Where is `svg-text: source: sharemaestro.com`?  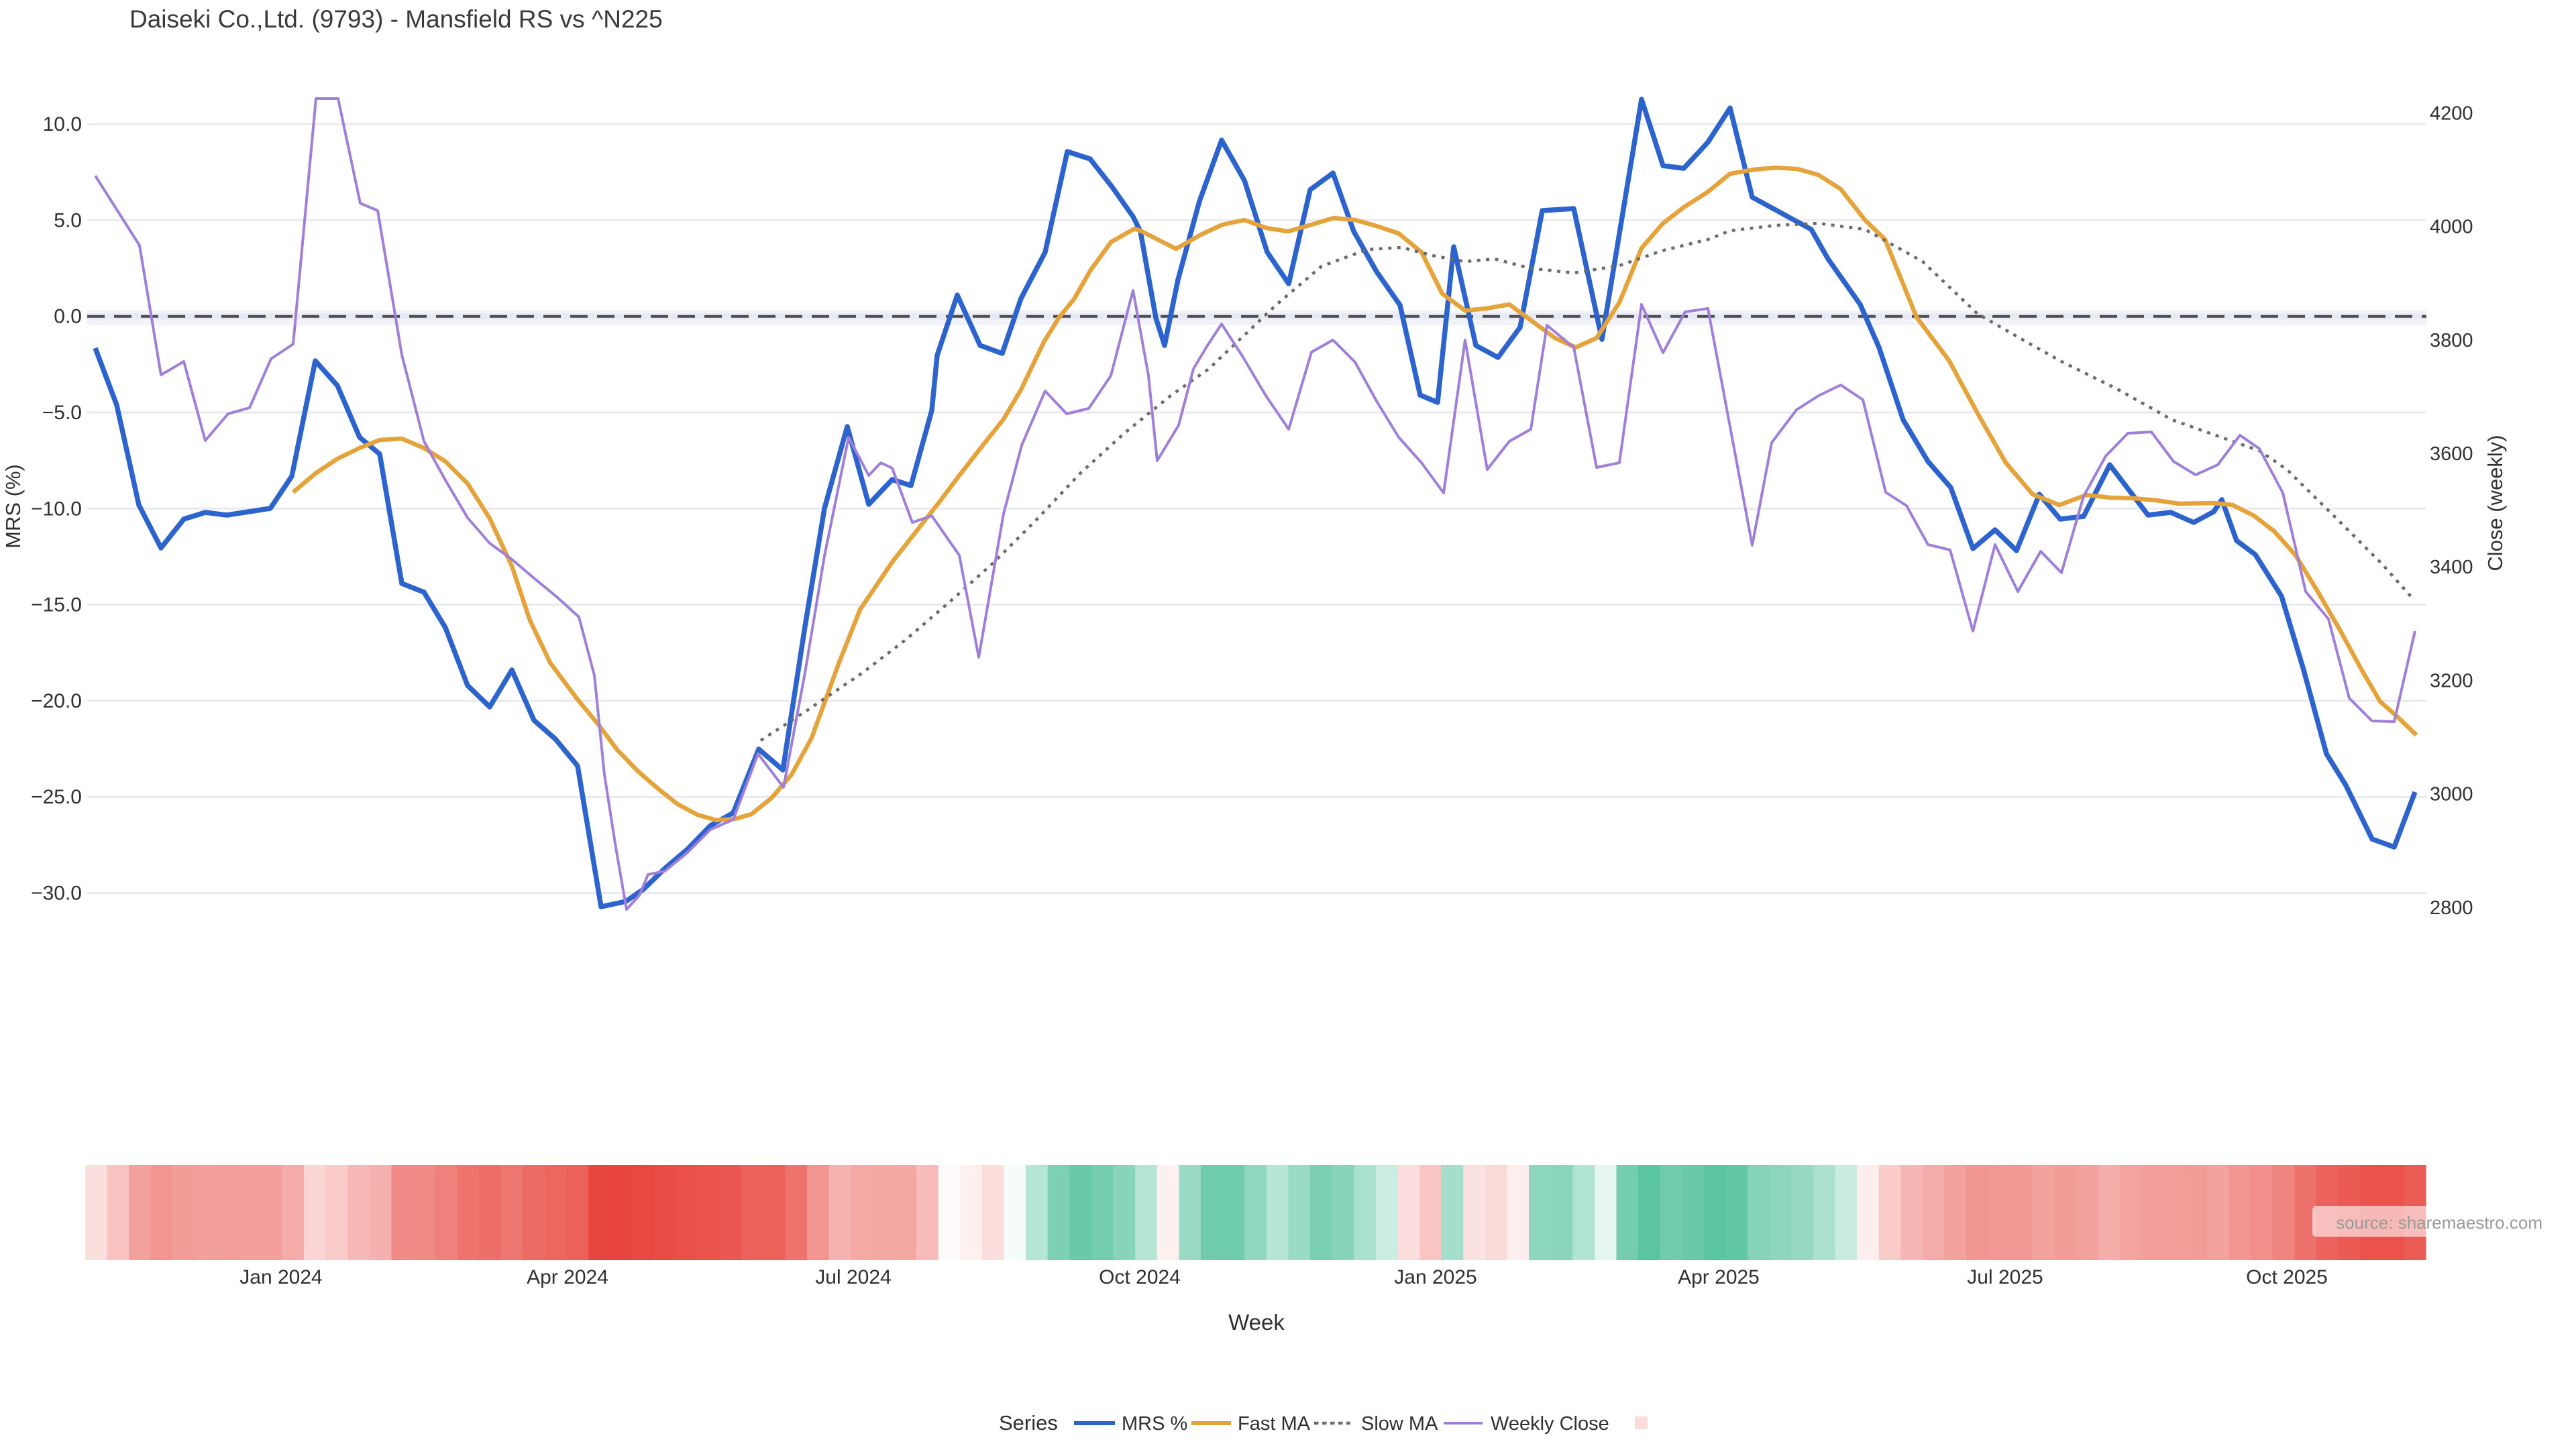
svg-text: source: sharemaestro.com is located at coordinates (2439, 1223).